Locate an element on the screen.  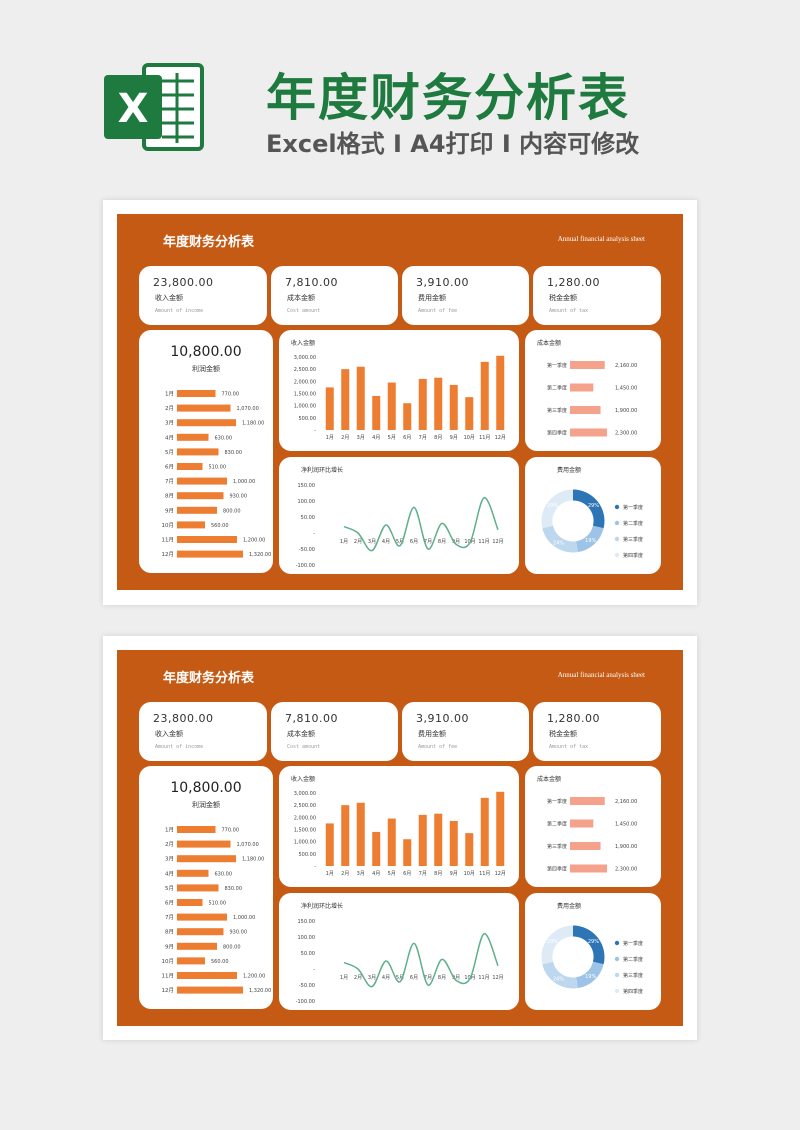
kpi-label: 收入金额 is located at coordinates (169, 734).